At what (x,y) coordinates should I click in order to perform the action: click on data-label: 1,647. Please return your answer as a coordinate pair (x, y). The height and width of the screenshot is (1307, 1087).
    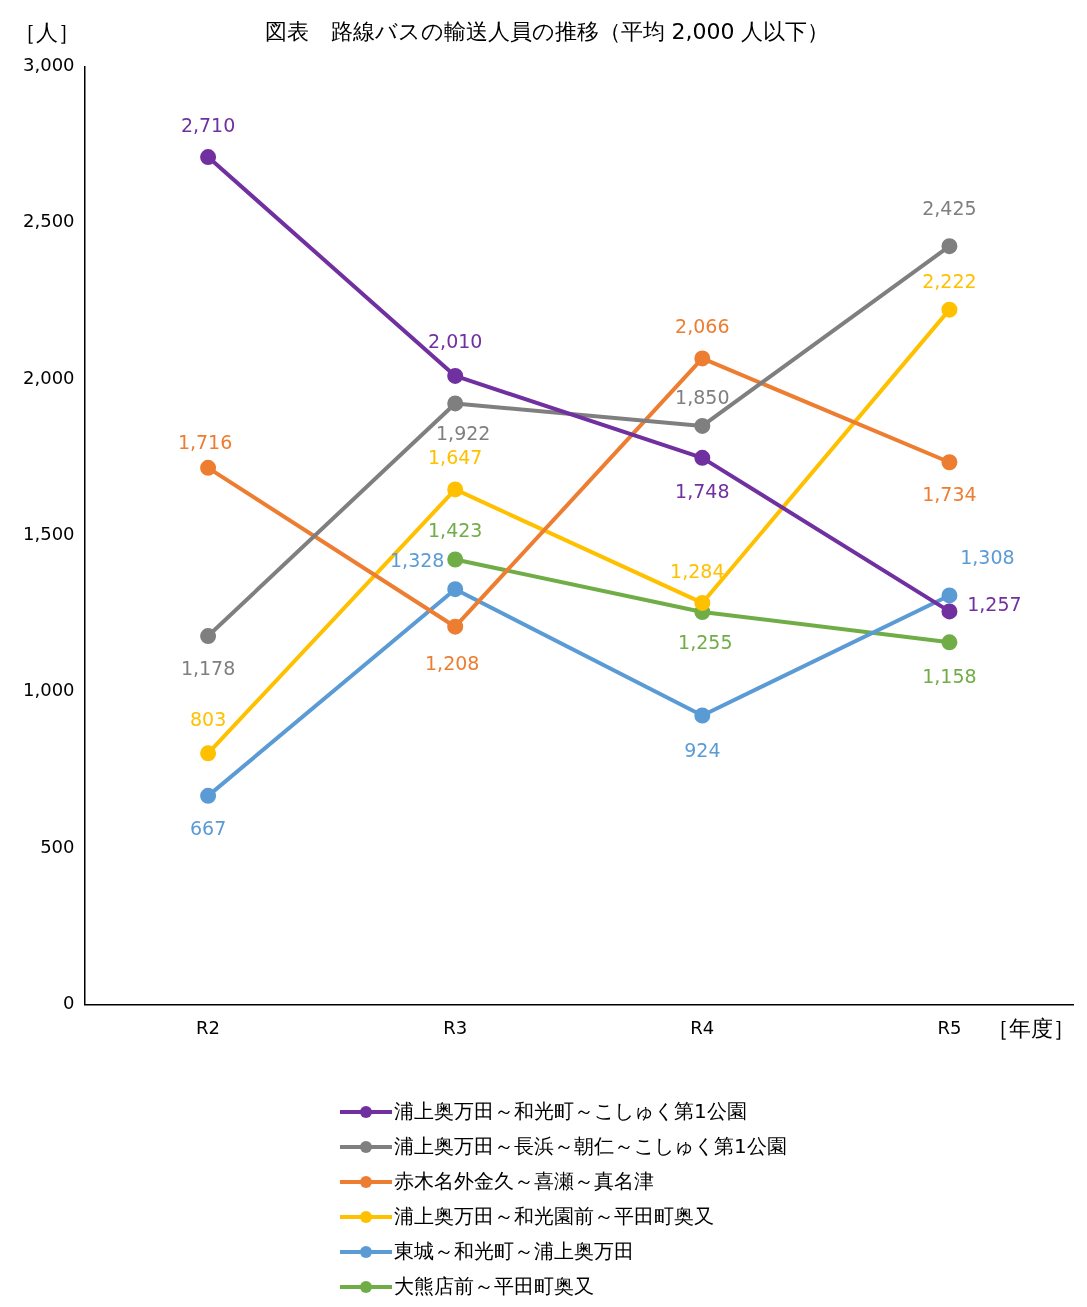
    Looking at the image, I should click on (455, 457).